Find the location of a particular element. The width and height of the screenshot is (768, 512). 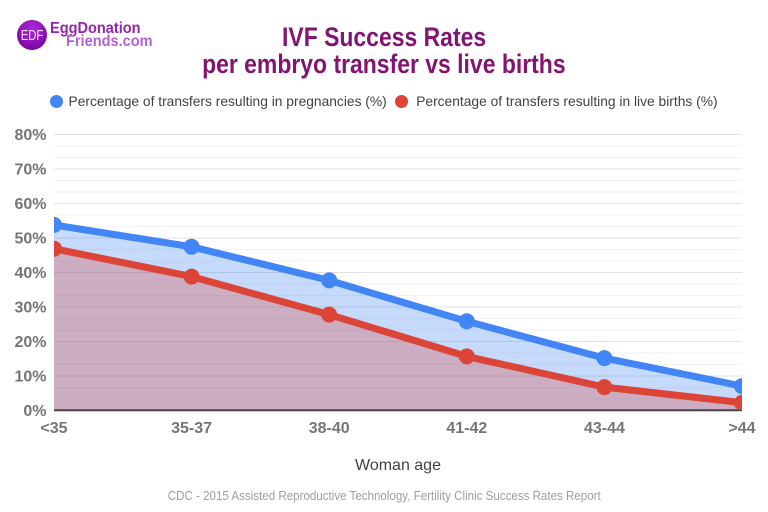

svg-text: 30% is located at coordinates (30, 307).